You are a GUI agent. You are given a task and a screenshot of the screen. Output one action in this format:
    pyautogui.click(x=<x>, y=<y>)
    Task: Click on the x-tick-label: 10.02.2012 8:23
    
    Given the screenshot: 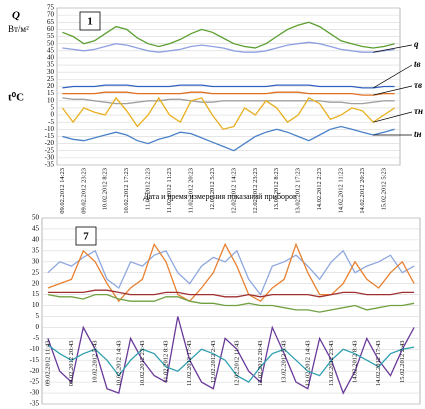 What is the action you would take?
    pyautogui.click(x=105, y=189)
    